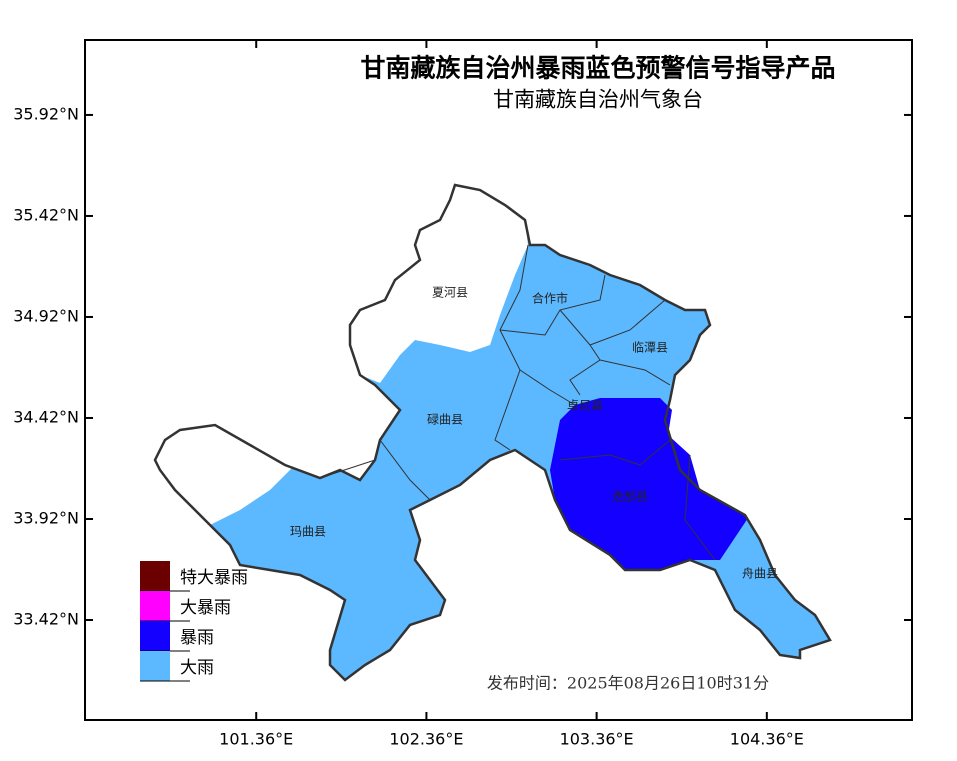  I want to click on y-tick-label: 34.92°N, so click(46, 315).